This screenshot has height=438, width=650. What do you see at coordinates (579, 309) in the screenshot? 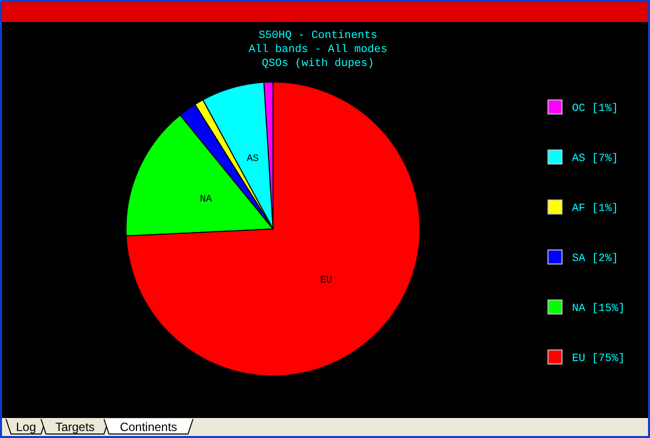
I see `legend-label: NA` at bounding box center [579, 309].